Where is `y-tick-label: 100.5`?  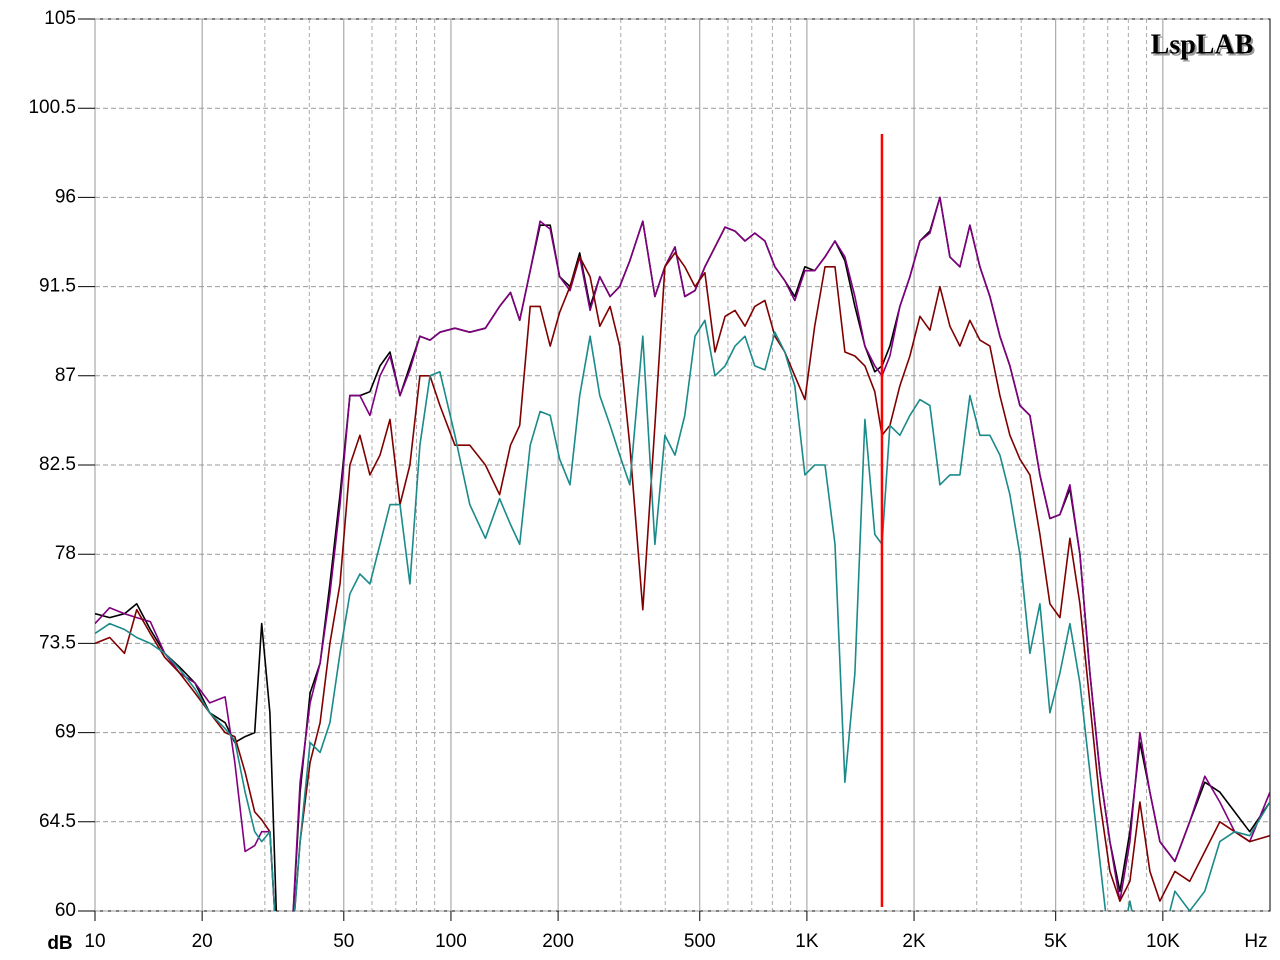 y-tick-label: 100.5 is located at coordinates (52, 107).